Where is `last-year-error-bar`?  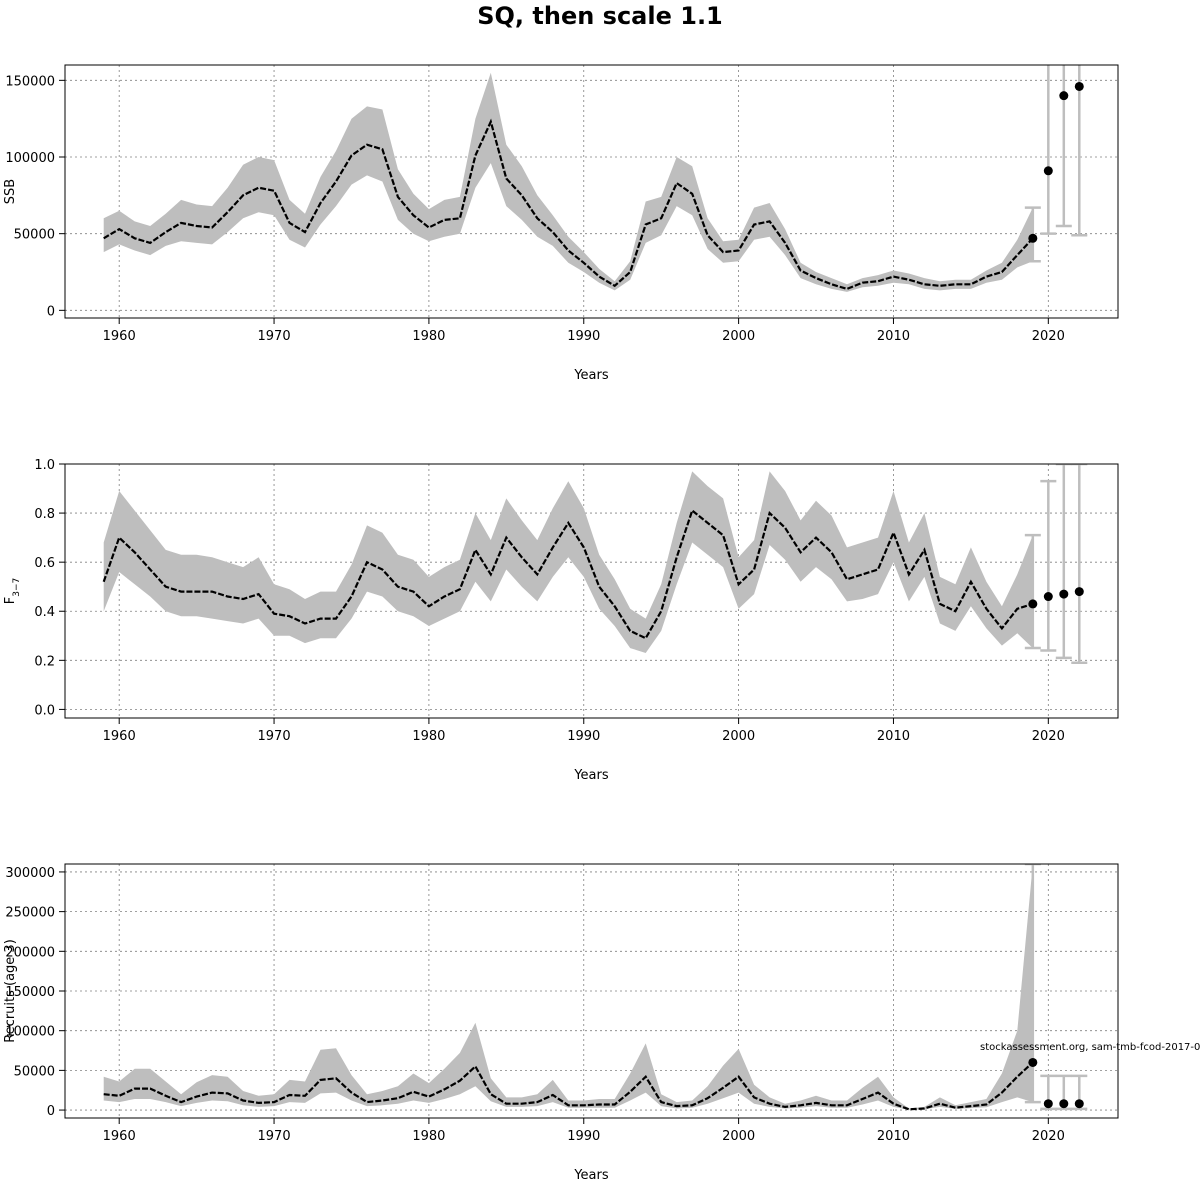 last-year-error-bar is located at coordinates (1032, 591).